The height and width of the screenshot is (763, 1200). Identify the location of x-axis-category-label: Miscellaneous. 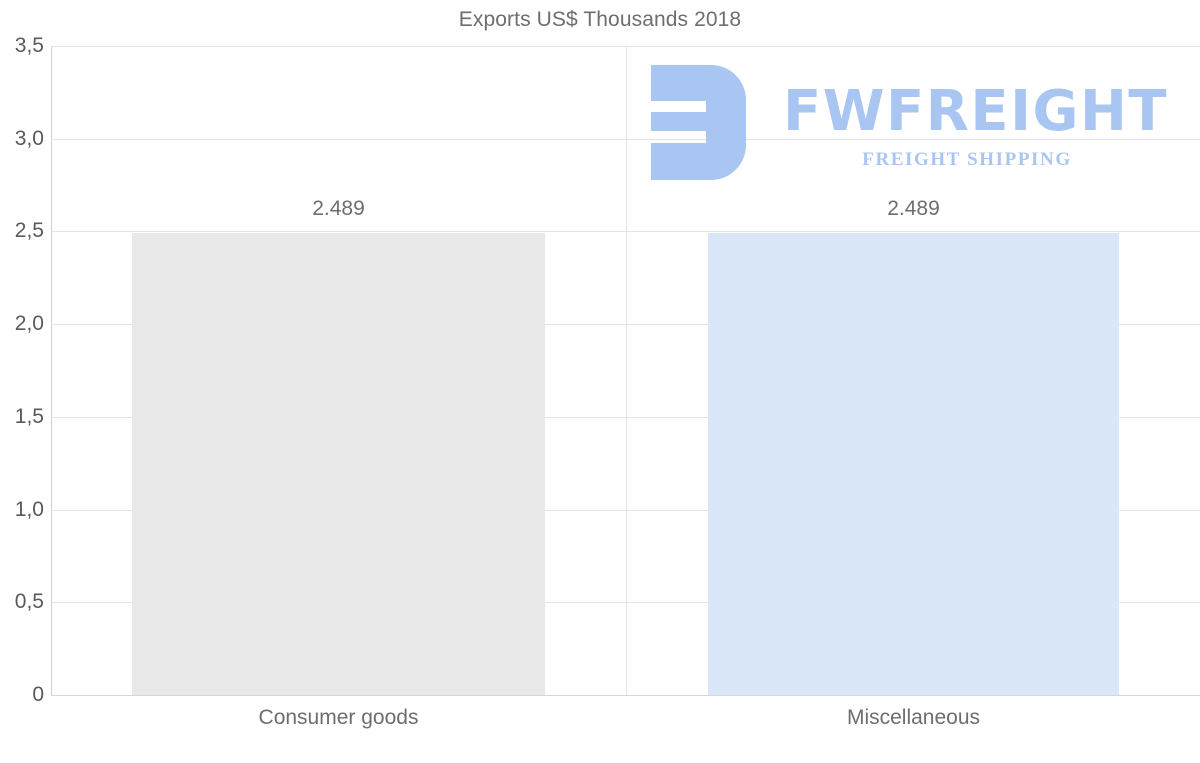
(913, 717).